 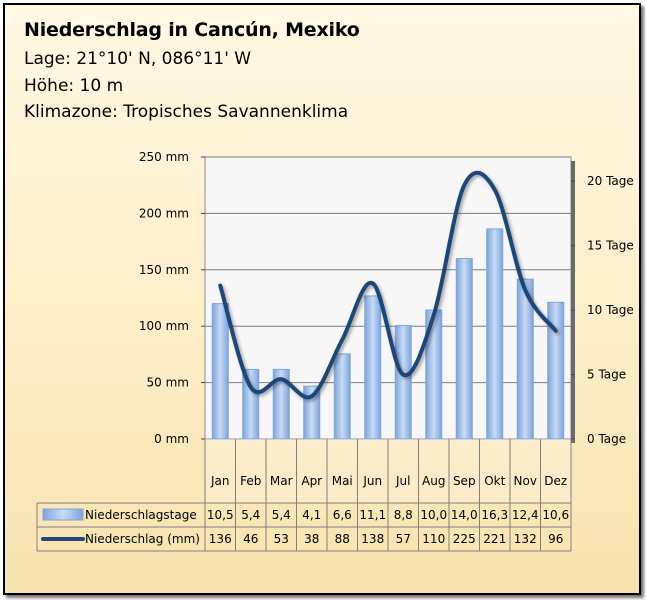 What do you see at coordinates (164, 326) in the screenshot?
I see `y-left-tick-label: 100 mm` at bounding box center [164, 326].